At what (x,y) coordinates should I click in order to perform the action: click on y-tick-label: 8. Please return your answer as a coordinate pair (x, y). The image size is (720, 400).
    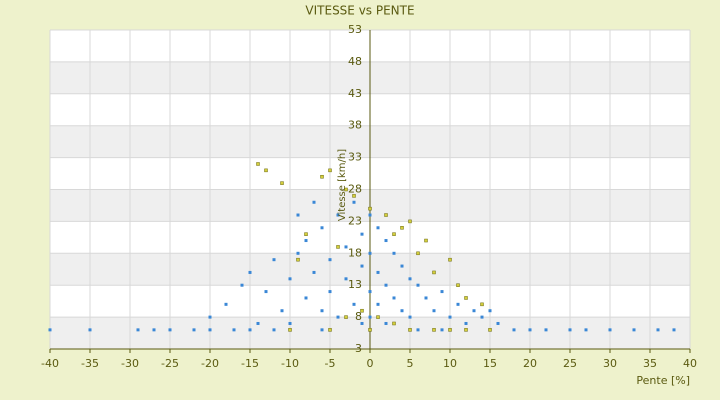
    Looking at the image, I should click on (358, 316).